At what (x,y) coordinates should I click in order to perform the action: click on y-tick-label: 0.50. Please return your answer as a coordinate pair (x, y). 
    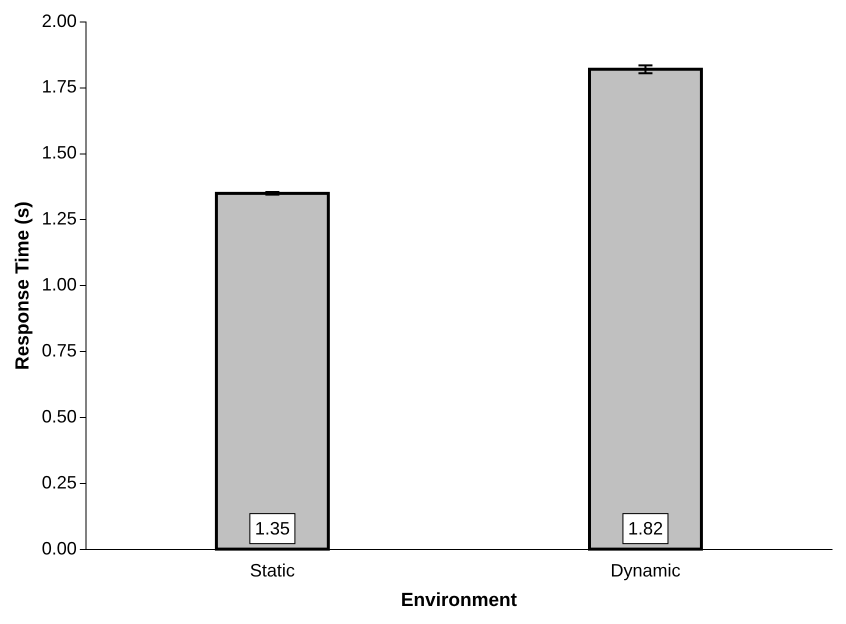
    Looking at the image, I should click on (59, 416).